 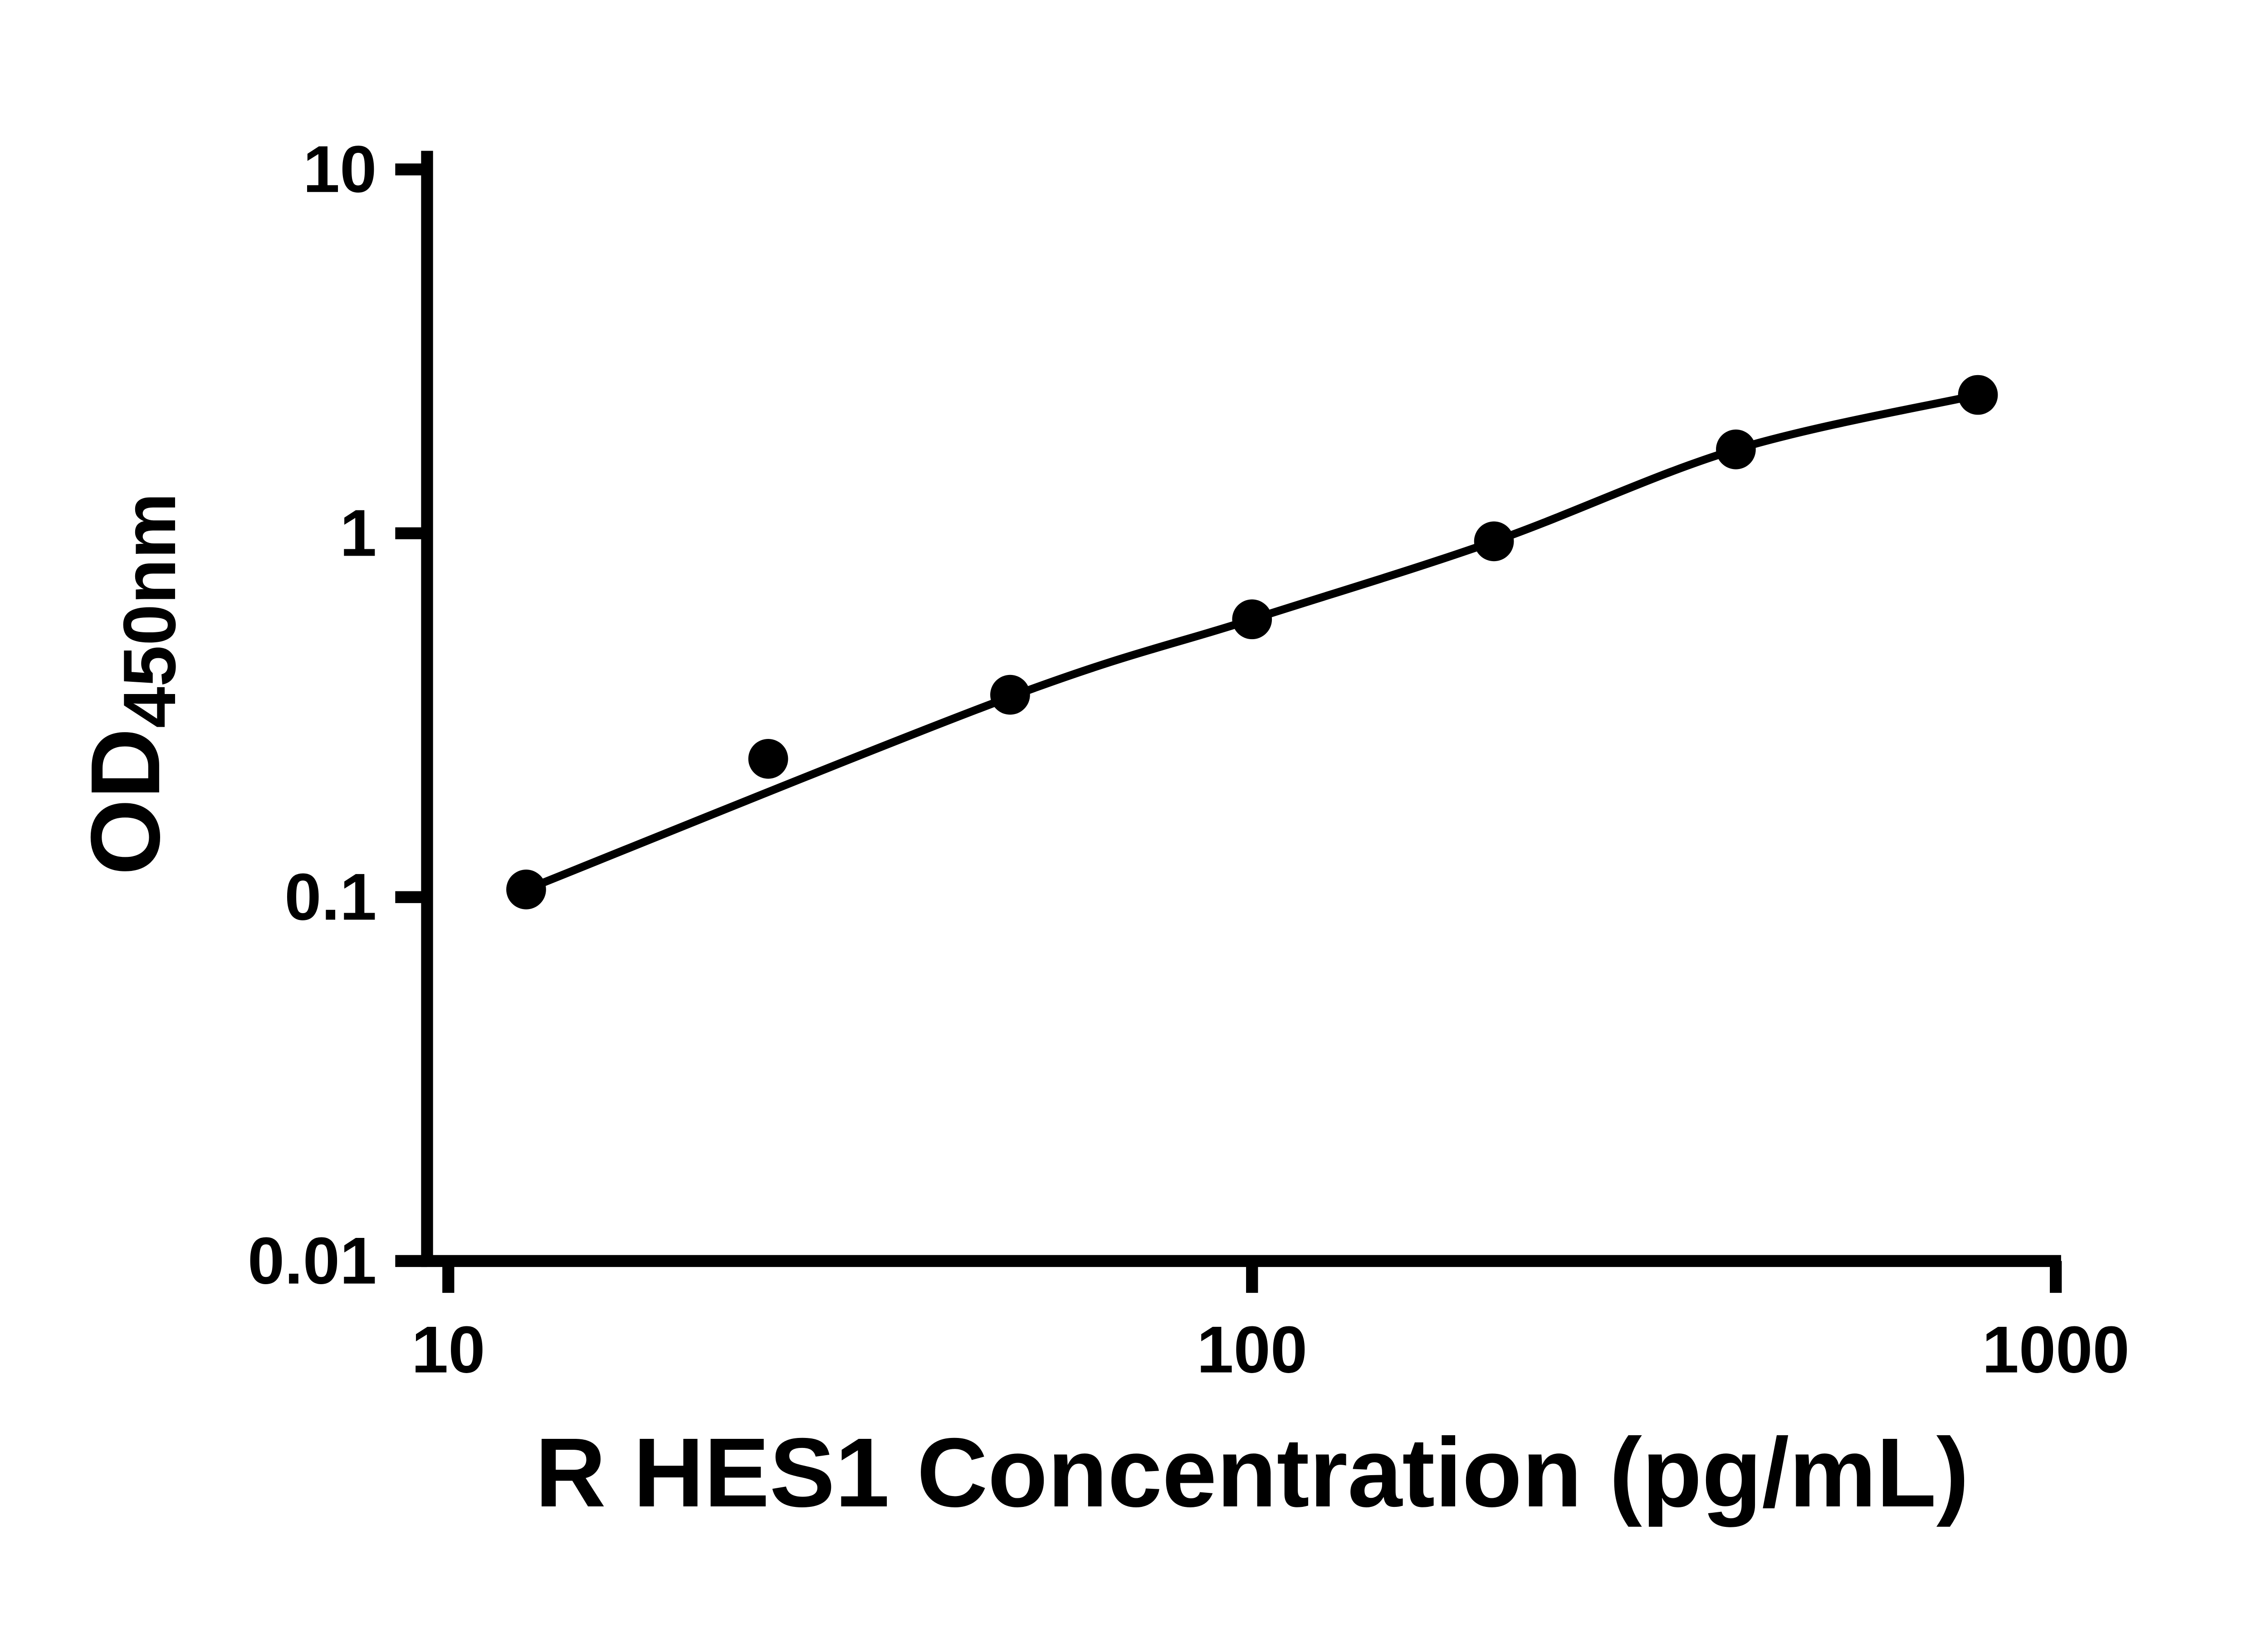 I want to click on y-axis-title: OD450nm, so click(x=130, y=684).